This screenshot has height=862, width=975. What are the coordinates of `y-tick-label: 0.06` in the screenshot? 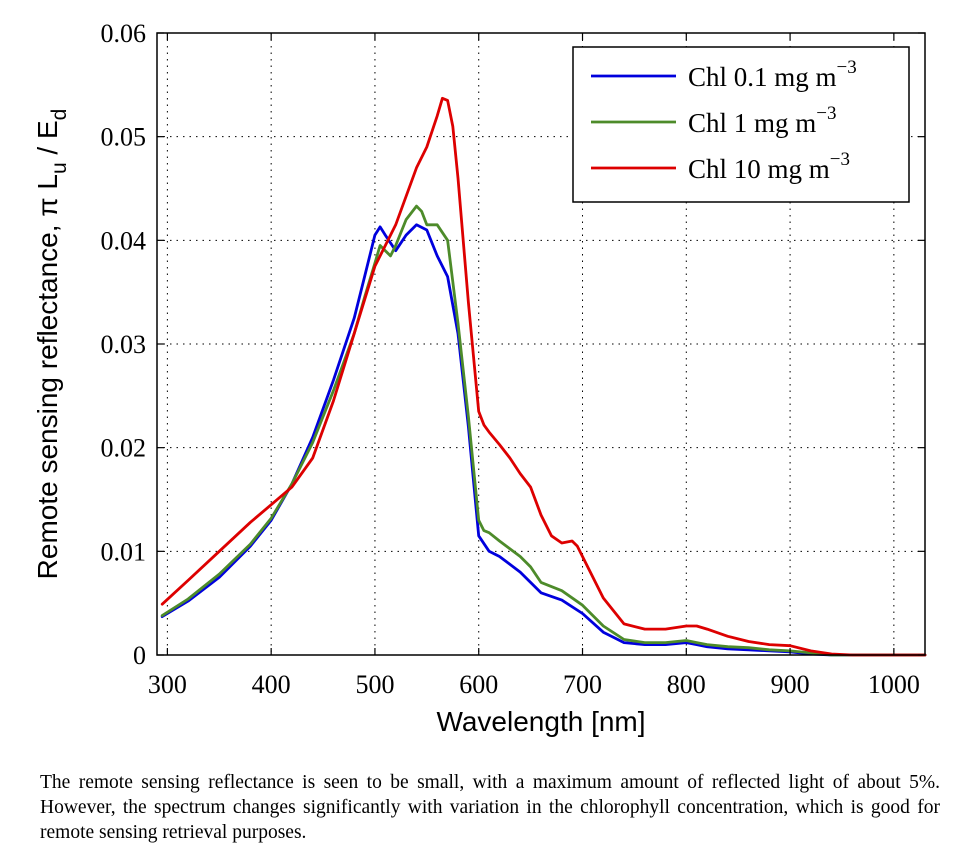 It's located at (124, 33).